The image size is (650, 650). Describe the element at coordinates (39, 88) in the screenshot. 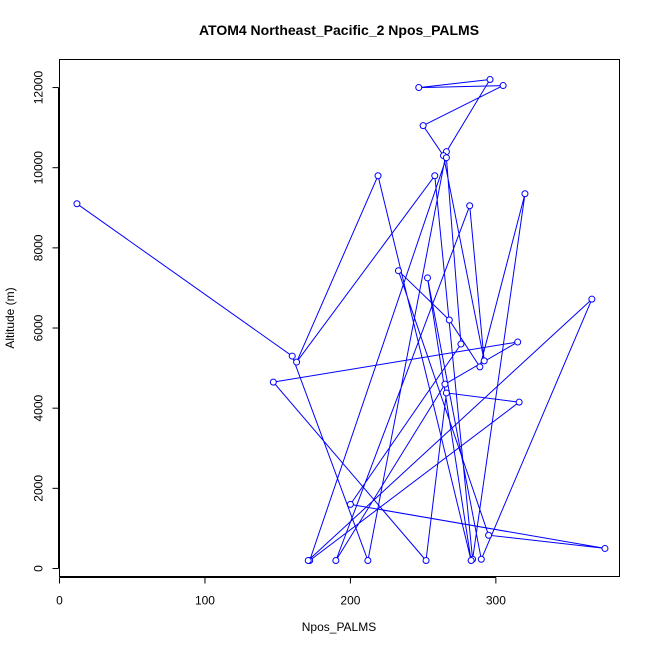

I see `y-tick-label: 12000` at that location.